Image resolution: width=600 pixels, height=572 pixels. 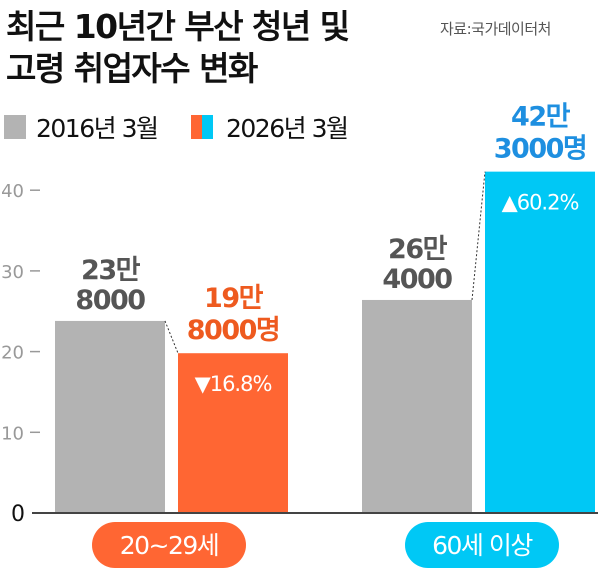 What do you see at coordinates (196, 127) in the screenshot?
I see `legend-swatch-2026-orange` at bounding box center [196, 127].